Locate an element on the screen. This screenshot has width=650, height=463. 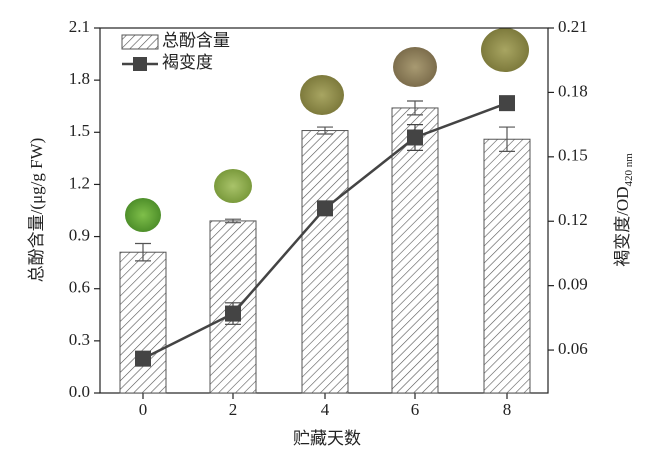
y-tick-label: 1.5 is located at coordinates (79, 130).